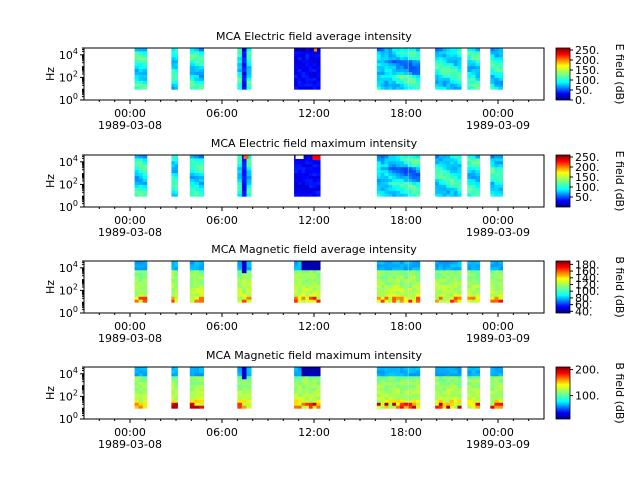 This screenshot has width=640, height=480. Describe the element at coordinates (75, 309) in the screenshot. I see `y-tick-exponent: 0` at that location.